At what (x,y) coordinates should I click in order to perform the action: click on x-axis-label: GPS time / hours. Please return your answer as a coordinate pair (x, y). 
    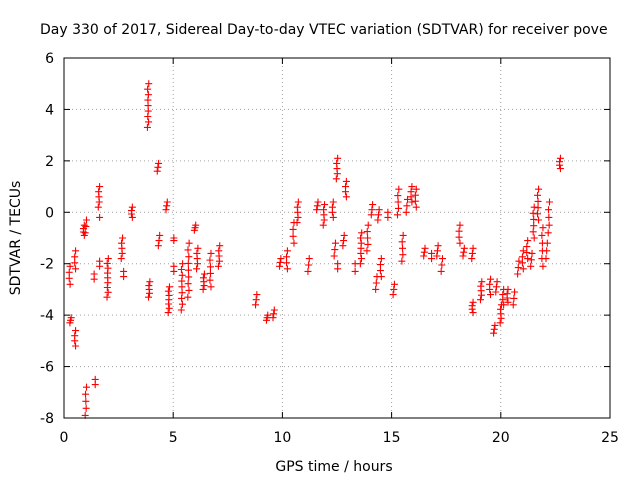
    Looking at the image, I should click on (333, 467).